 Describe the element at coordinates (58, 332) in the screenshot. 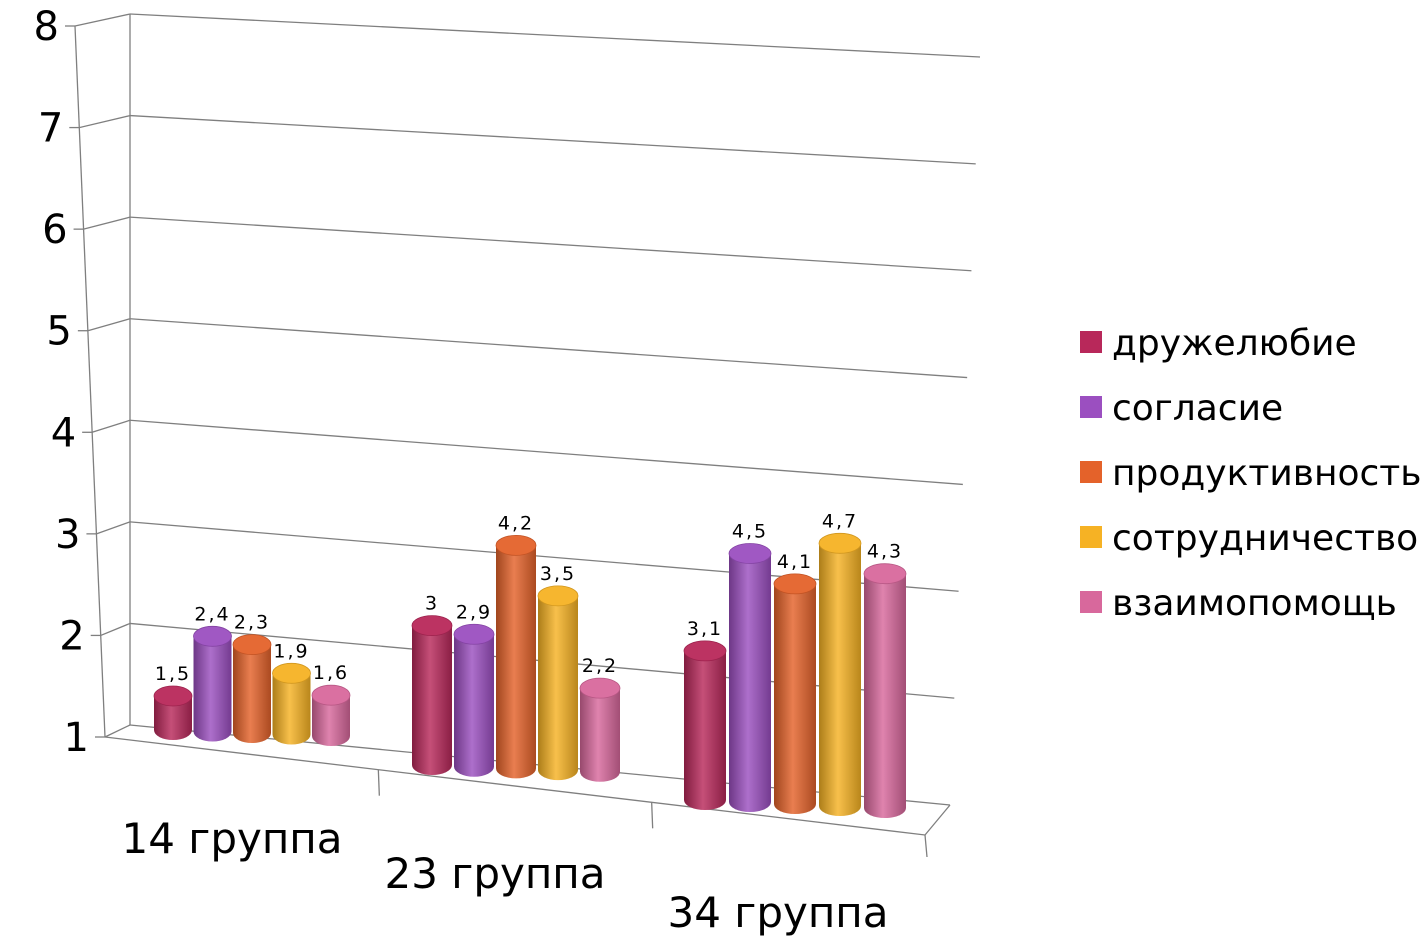

I see `y-tick-label: 5` at that location.